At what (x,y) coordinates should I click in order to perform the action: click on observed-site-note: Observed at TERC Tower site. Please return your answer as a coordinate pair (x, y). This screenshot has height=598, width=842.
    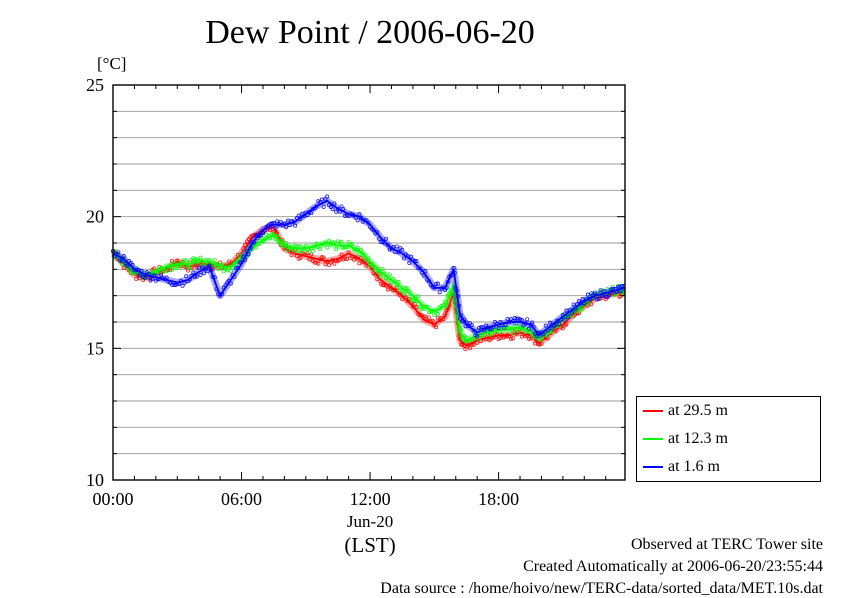
    Looking at the image, I should click on (726, 544).